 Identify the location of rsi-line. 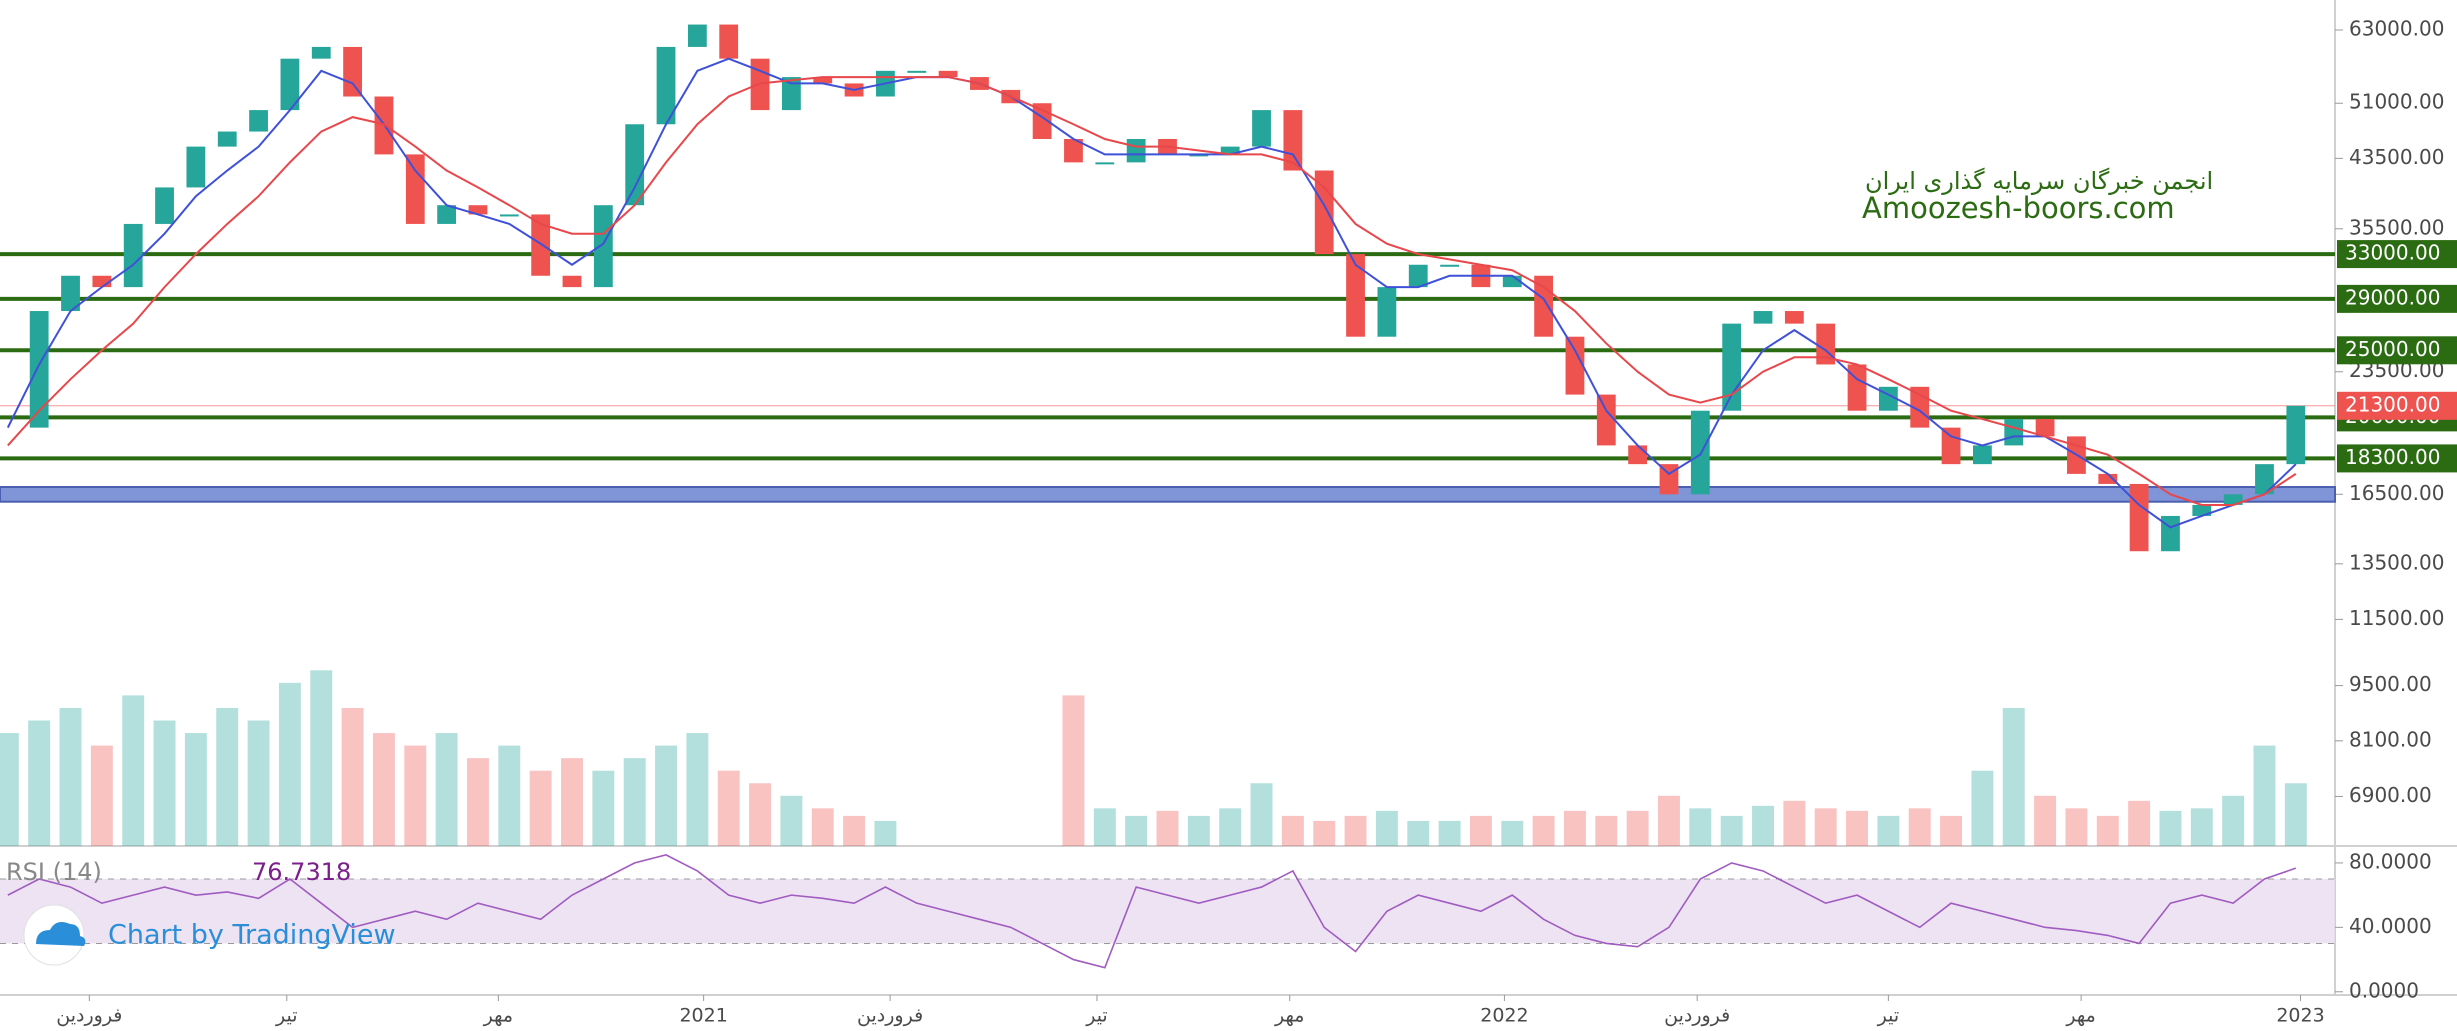
(1152, 911).